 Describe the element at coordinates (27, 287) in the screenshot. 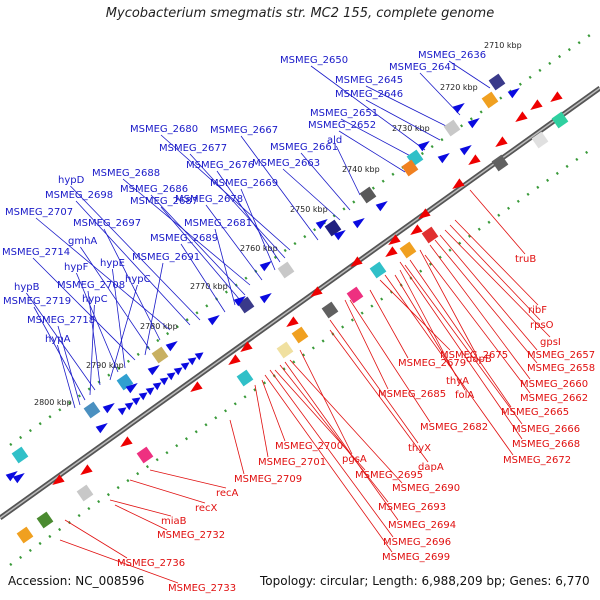

I see `forward-gene-label: hypB` at that location.